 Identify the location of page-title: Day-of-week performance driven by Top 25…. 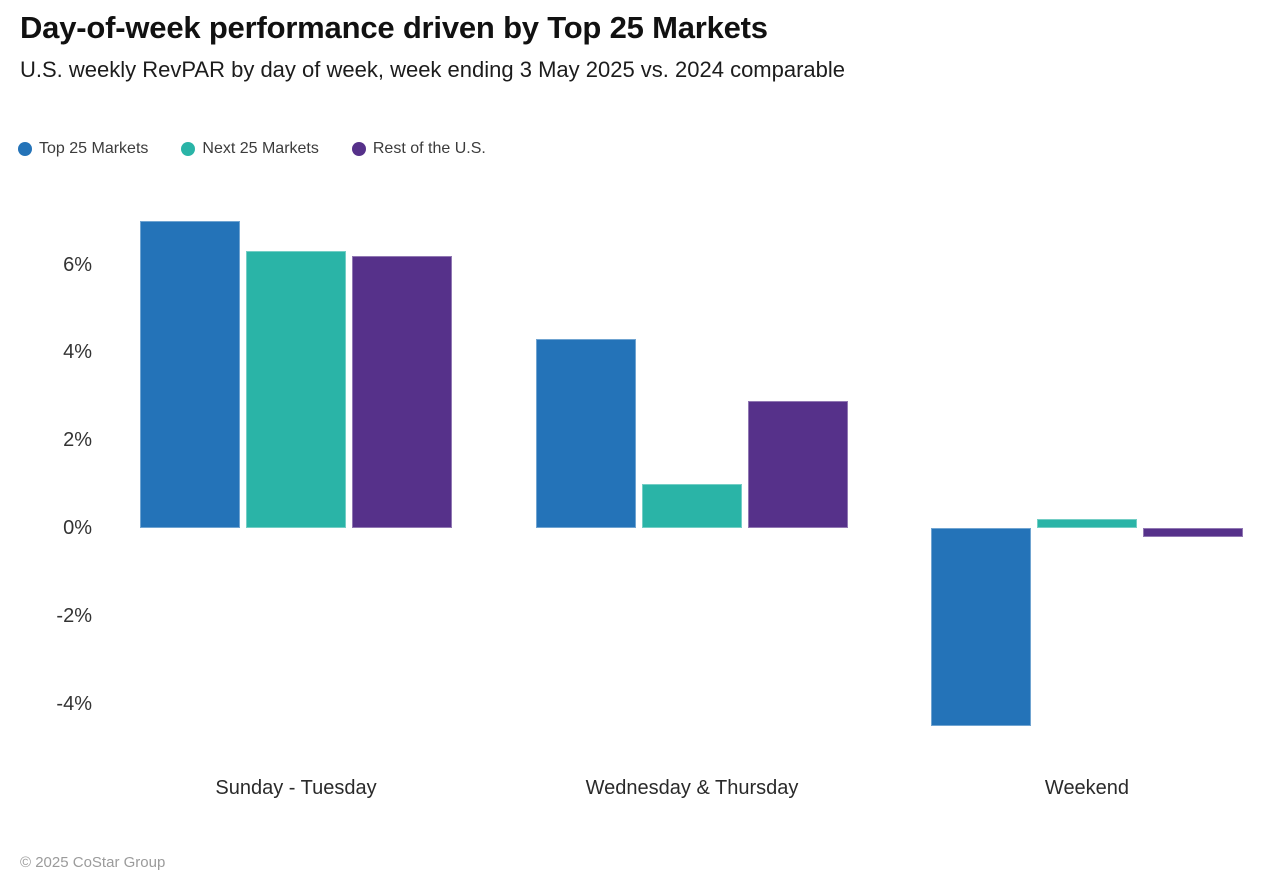
(394, 27).